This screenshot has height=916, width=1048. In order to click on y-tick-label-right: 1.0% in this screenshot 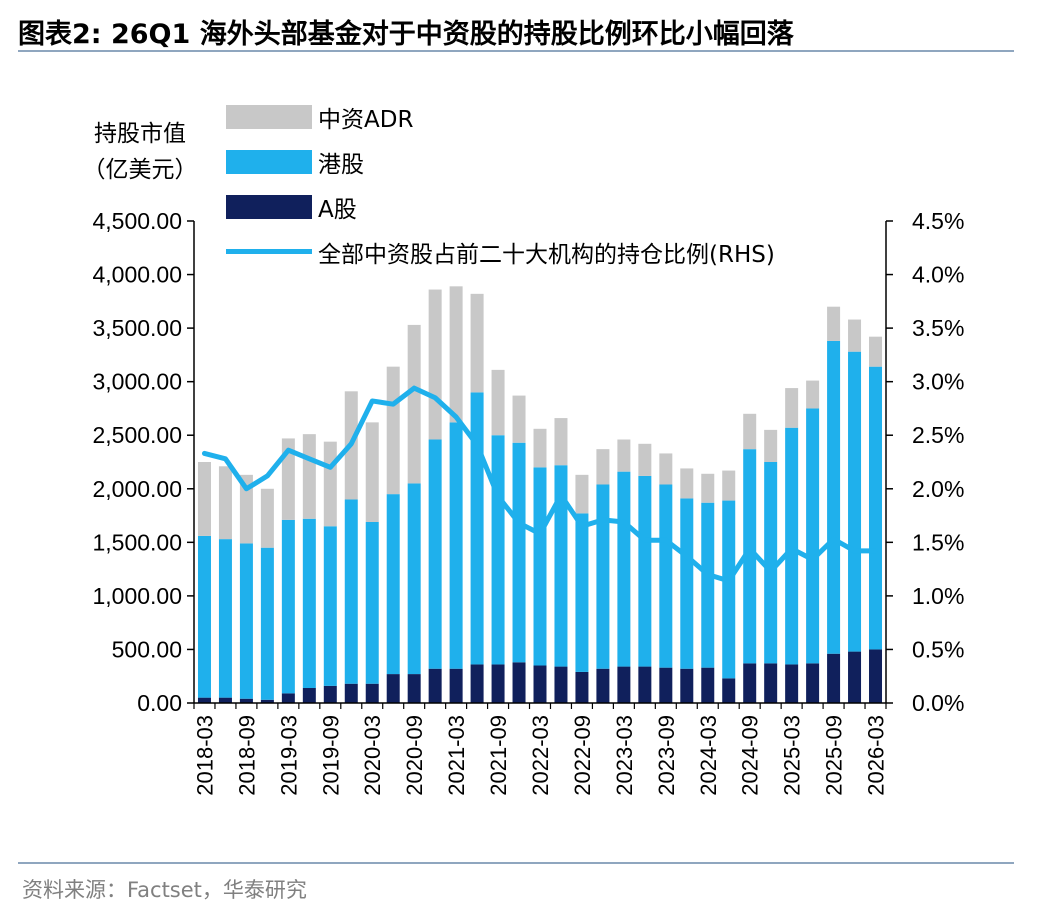, I will do `click(938, 596)`.